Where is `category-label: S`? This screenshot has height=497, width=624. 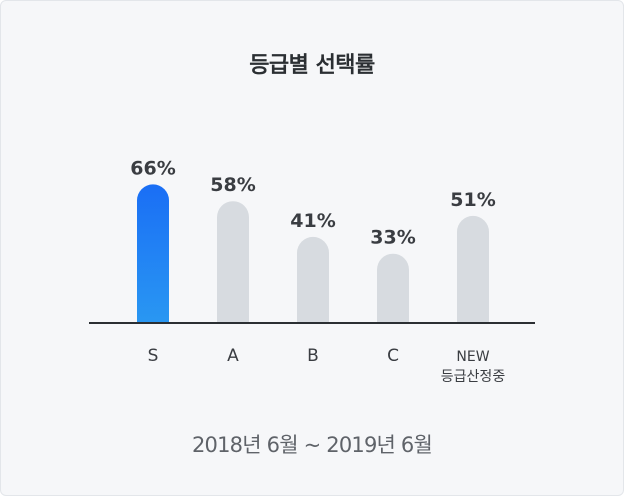 category-label: S is located at coordinates (153, 356).